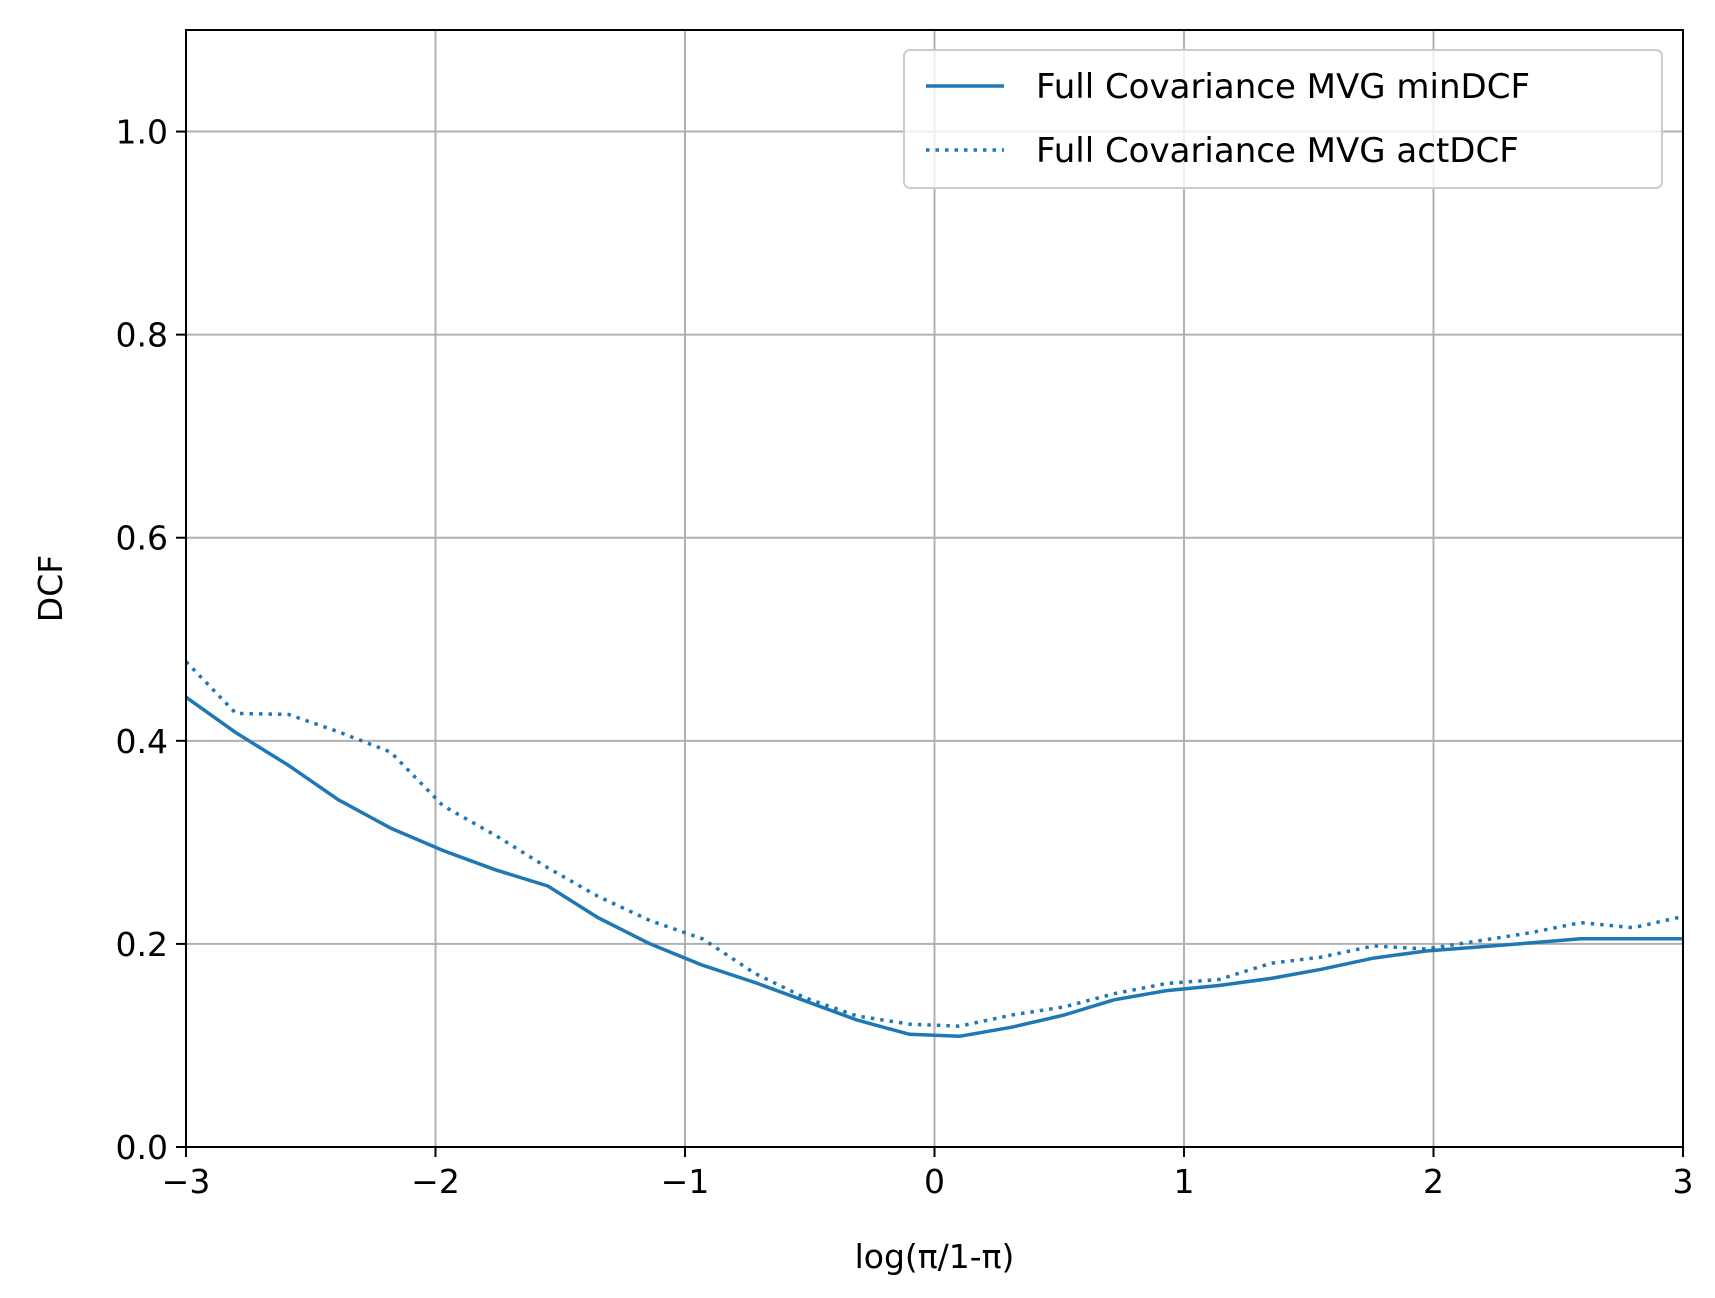 The width and height of the screenshot is (1715, 1298). Describe the element at coordinates (935, 1256) in the screenshot. I see `x-axis-label: log(π/1-π)` at that location.